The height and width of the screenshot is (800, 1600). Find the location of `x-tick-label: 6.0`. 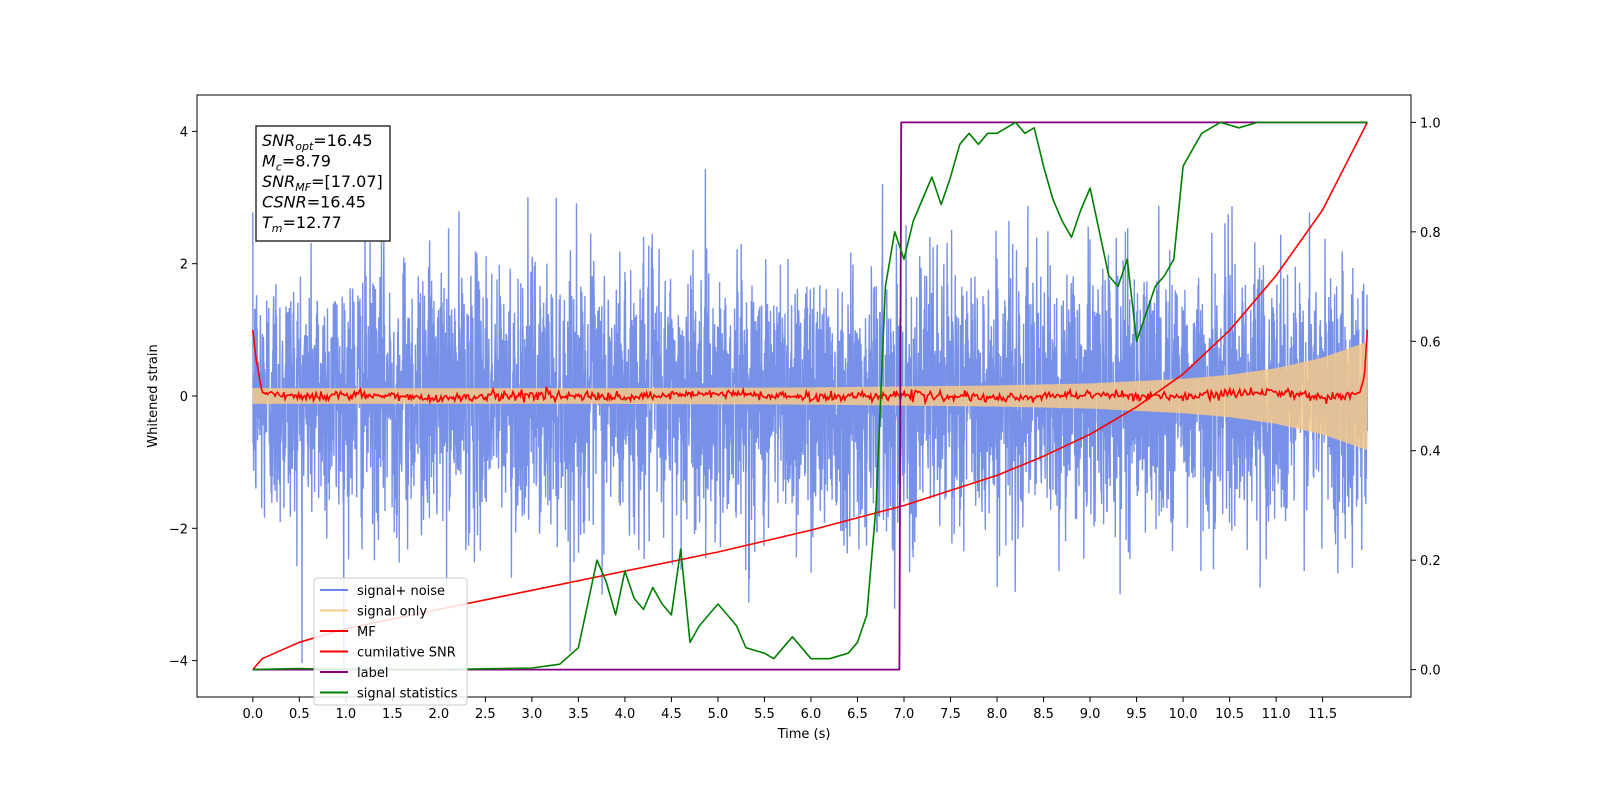

x-tick-label: 6.0 is located at coordinates (811, 714).